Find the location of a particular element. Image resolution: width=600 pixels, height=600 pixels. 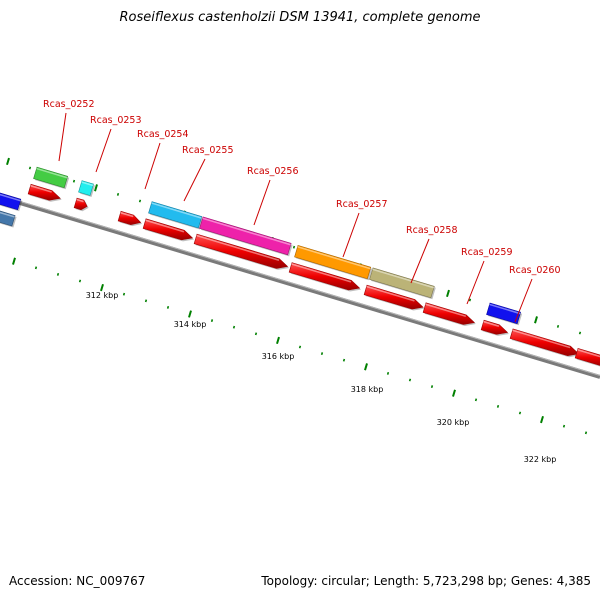

gene-label: Rcas_0260 is located at coordinates (535, 270).